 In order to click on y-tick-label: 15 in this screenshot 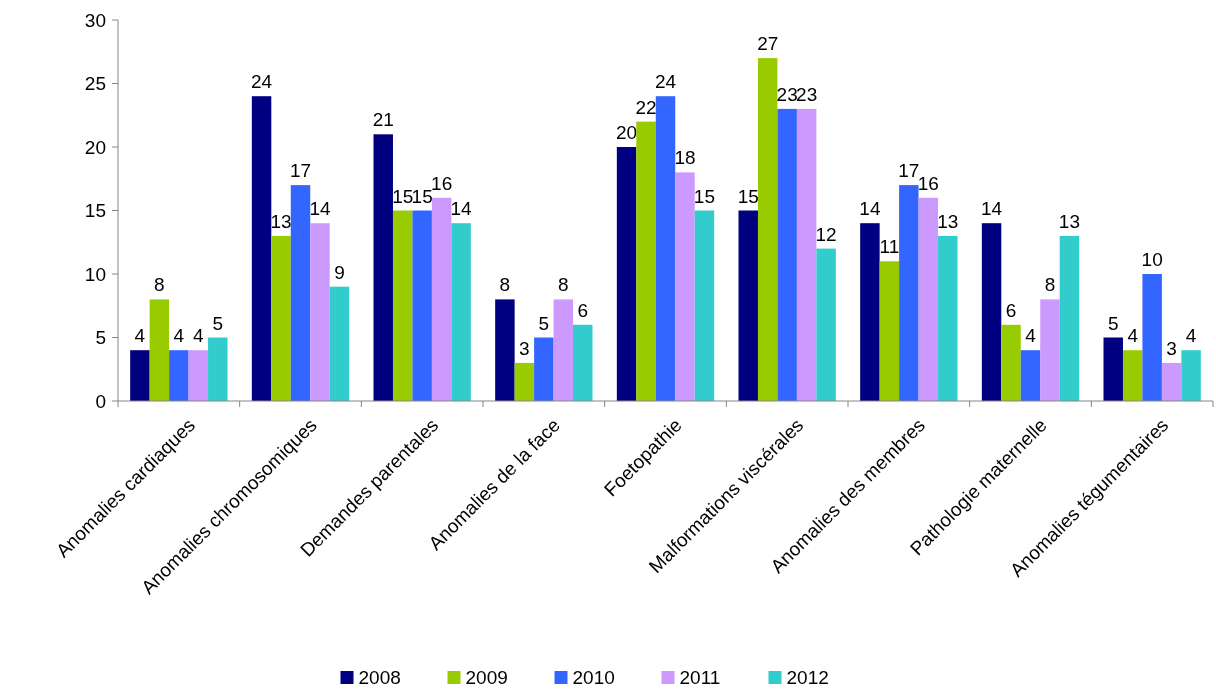, I will do `click(95, 211)`.